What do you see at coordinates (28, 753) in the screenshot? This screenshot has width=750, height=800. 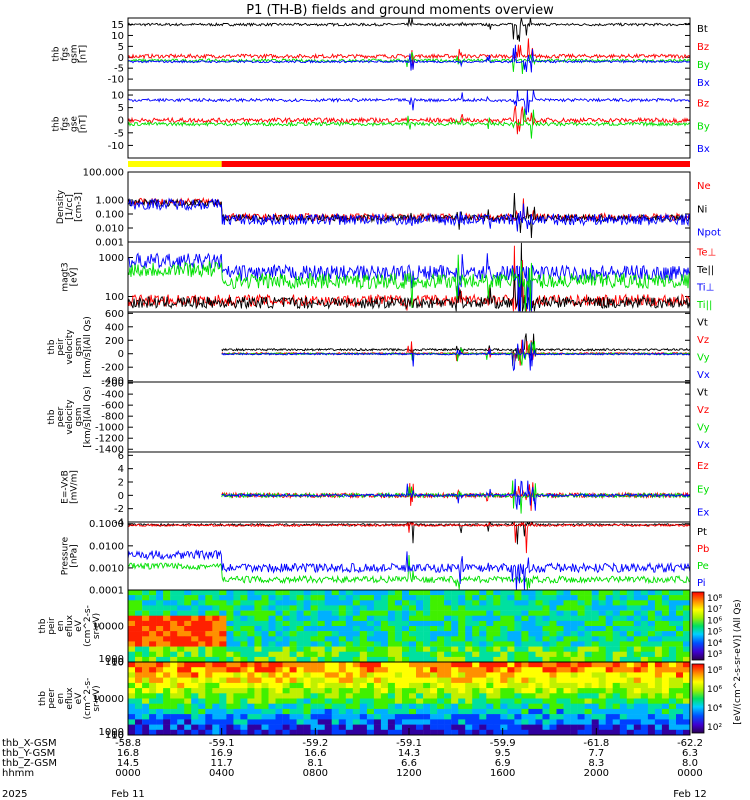 I see `xaxis-row-label: thb_Y-GSM` at bounding box center [28, 753].